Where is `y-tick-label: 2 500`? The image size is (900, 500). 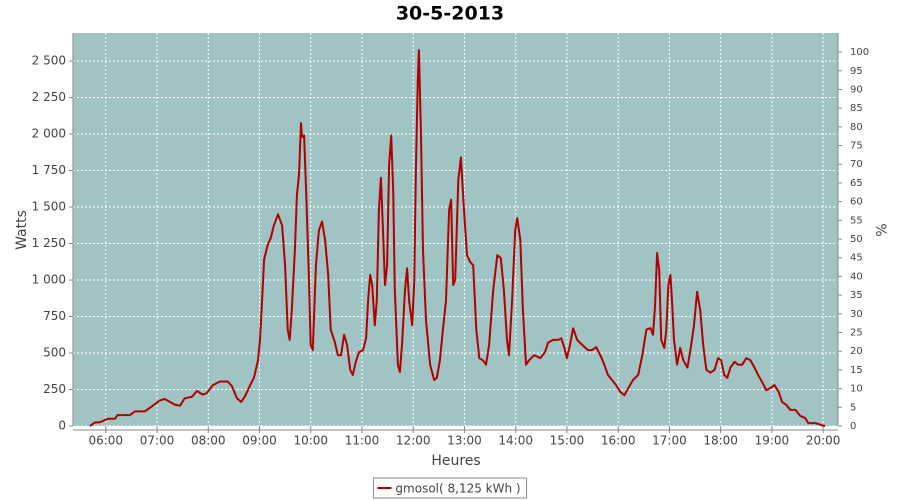 y-tick-label: 2 500 is located at coordinates (49, 61).